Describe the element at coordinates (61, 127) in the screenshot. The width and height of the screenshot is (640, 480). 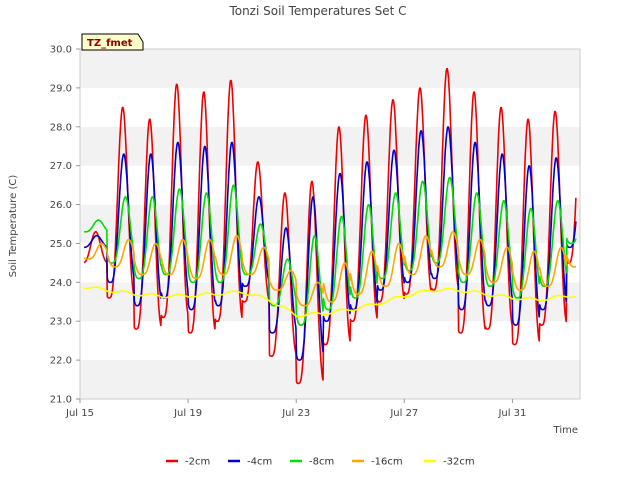
I see `y-tick-label: 28.0` at that location.